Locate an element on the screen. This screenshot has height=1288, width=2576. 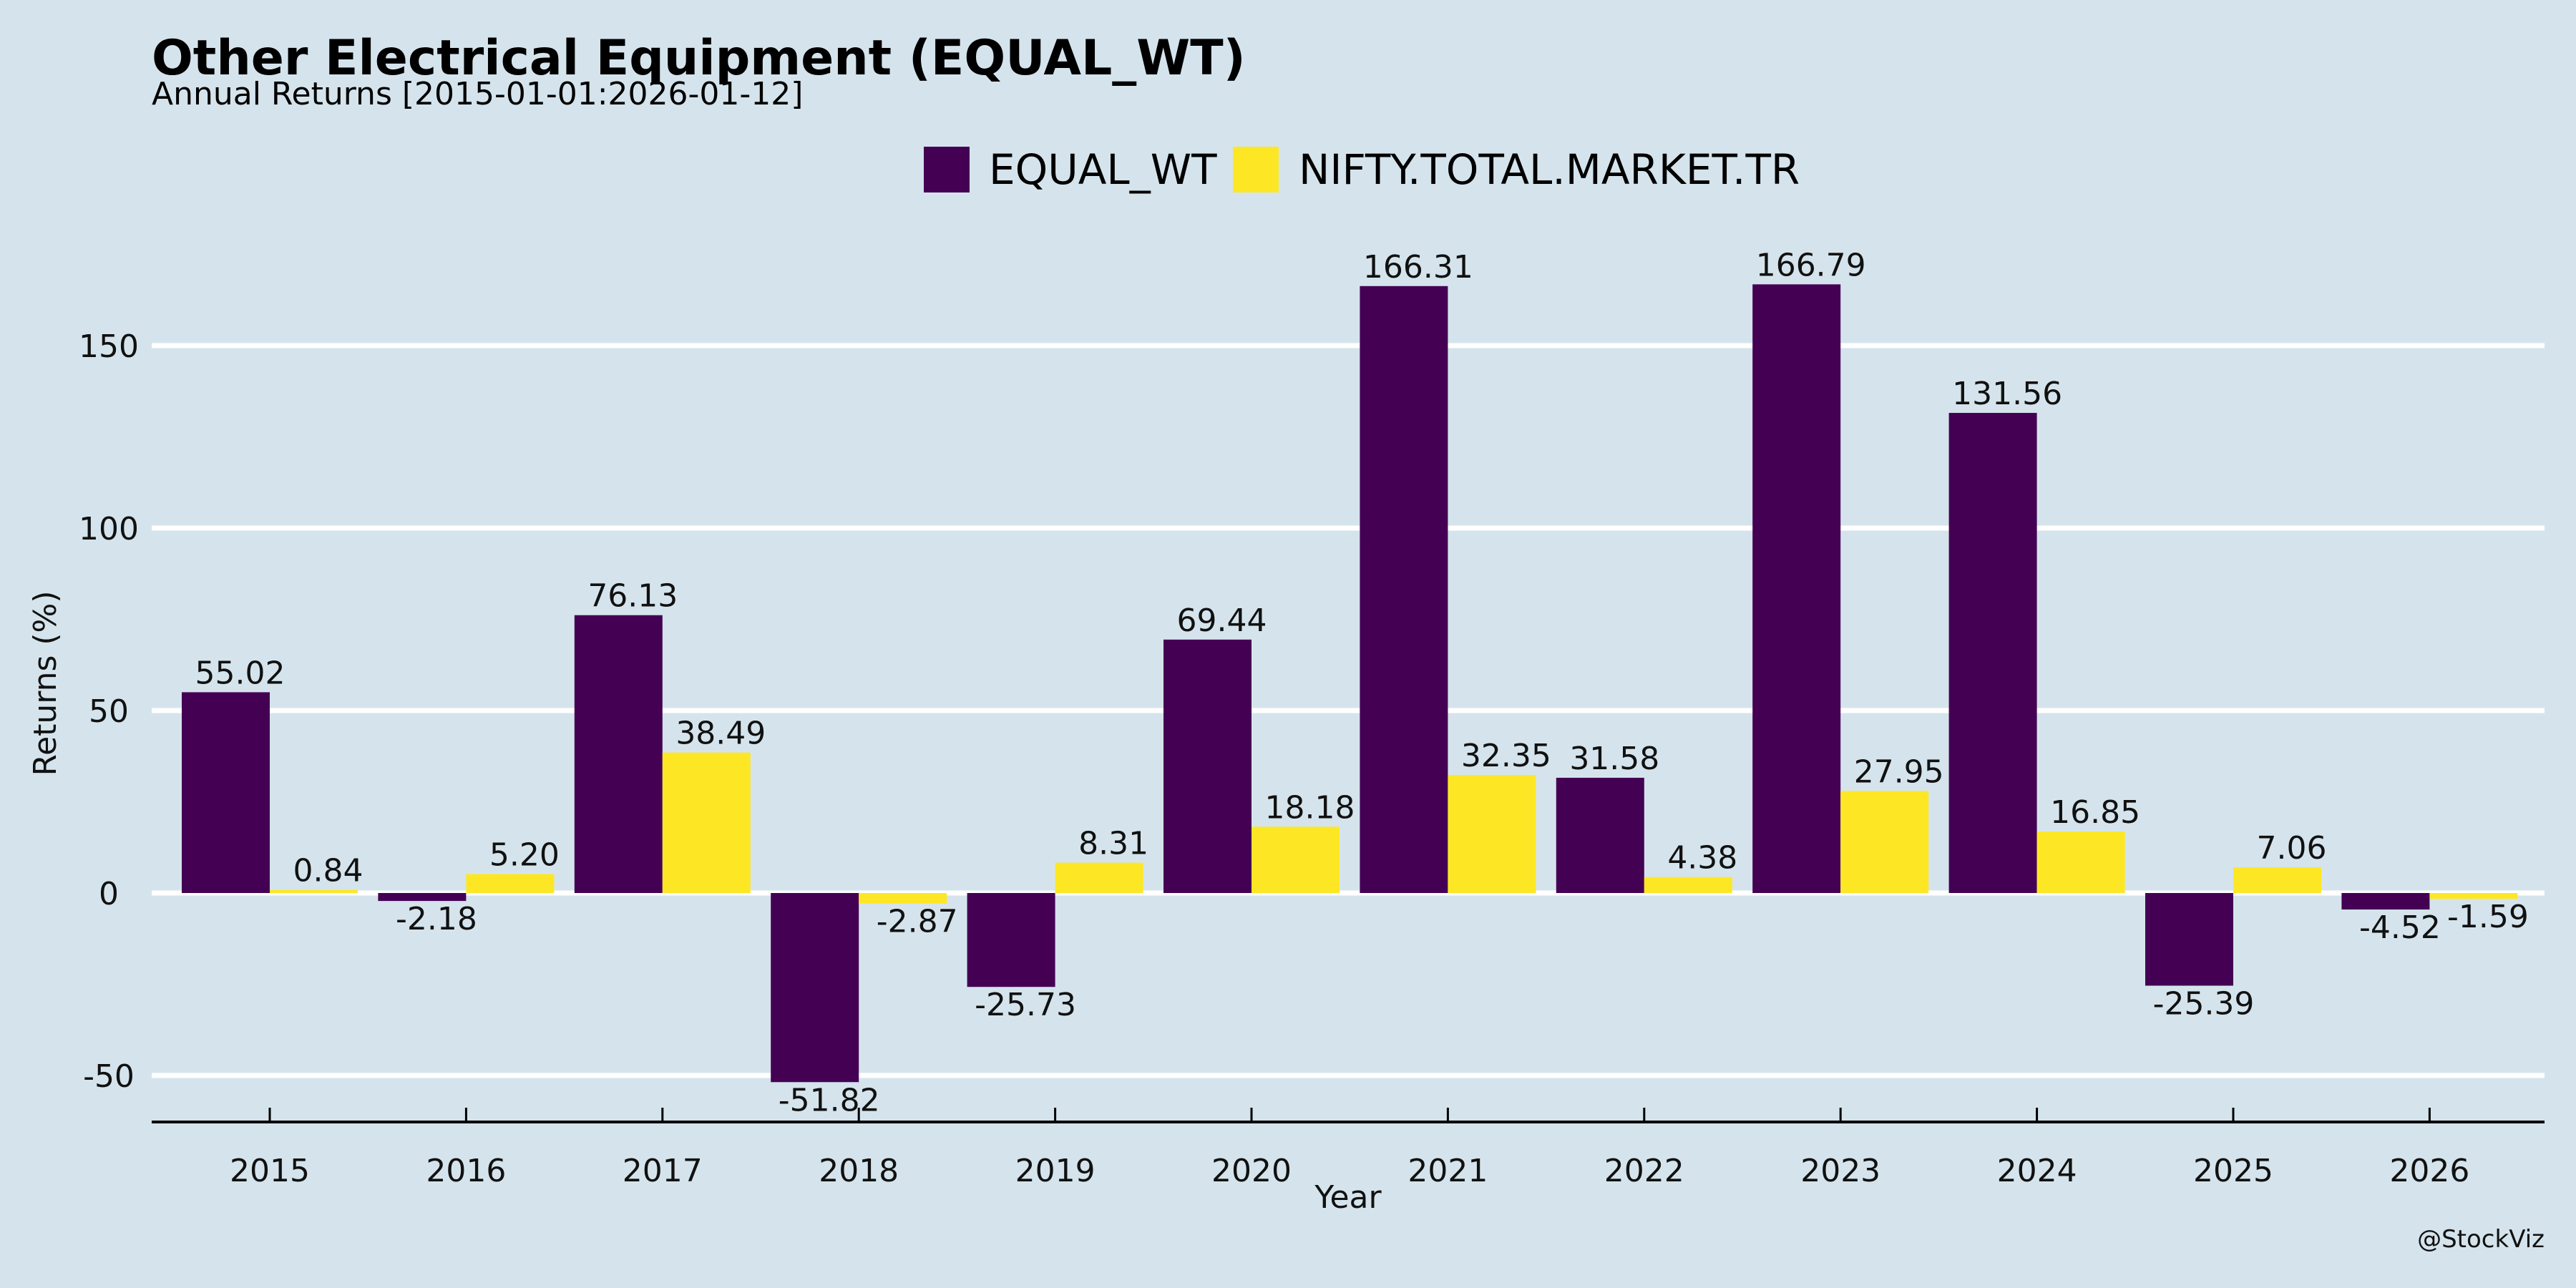
x-tick-label: 2024 is located at coordinates (2037, 1171).